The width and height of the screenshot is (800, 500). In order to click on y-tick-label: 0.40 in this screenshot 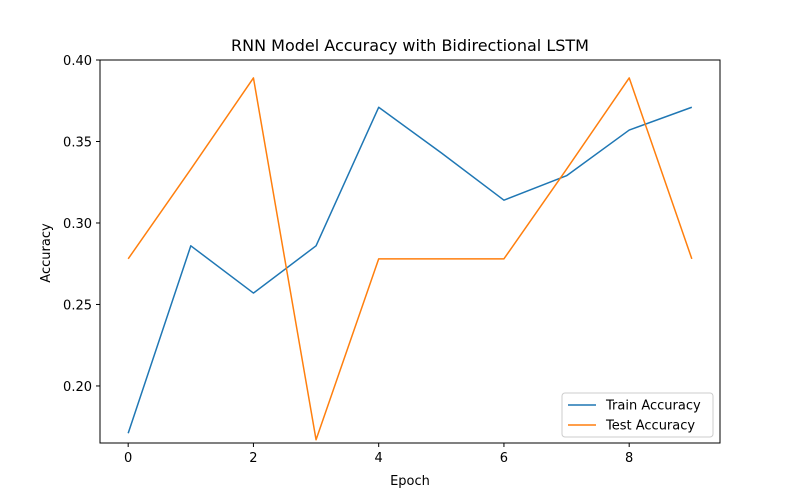, I will do `click(77, 61)`.